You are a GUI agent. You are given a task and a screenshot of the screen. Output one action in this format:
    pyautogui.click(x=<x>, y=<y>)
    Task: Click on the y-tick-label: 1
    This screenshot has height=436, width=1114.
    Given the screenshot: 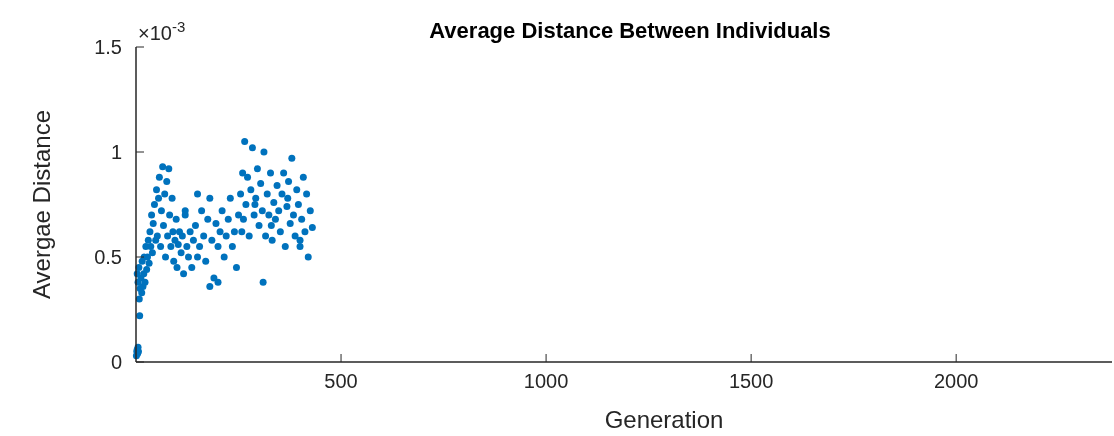 What is the action you would take?
    pyautogui.click(x=116, y=152)
    